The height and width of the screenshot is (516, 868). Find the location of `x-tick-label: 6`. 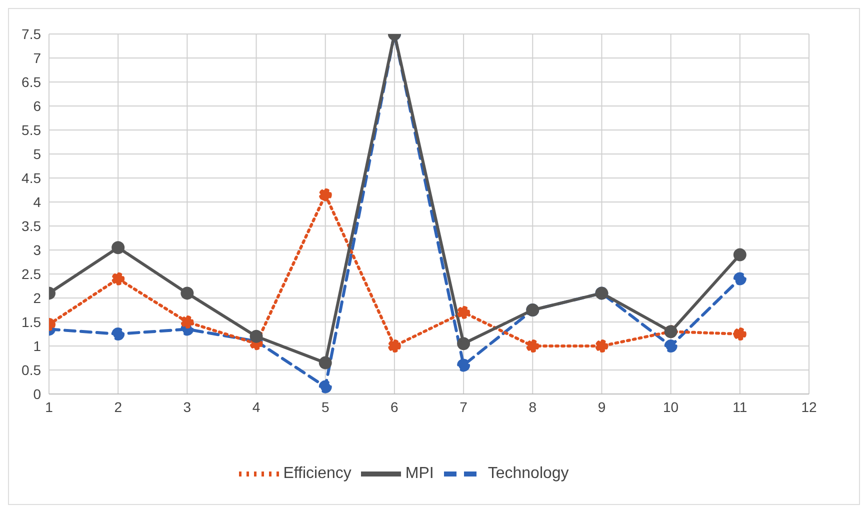

x-tick-label: 6 is located at coordinates (394, 406).